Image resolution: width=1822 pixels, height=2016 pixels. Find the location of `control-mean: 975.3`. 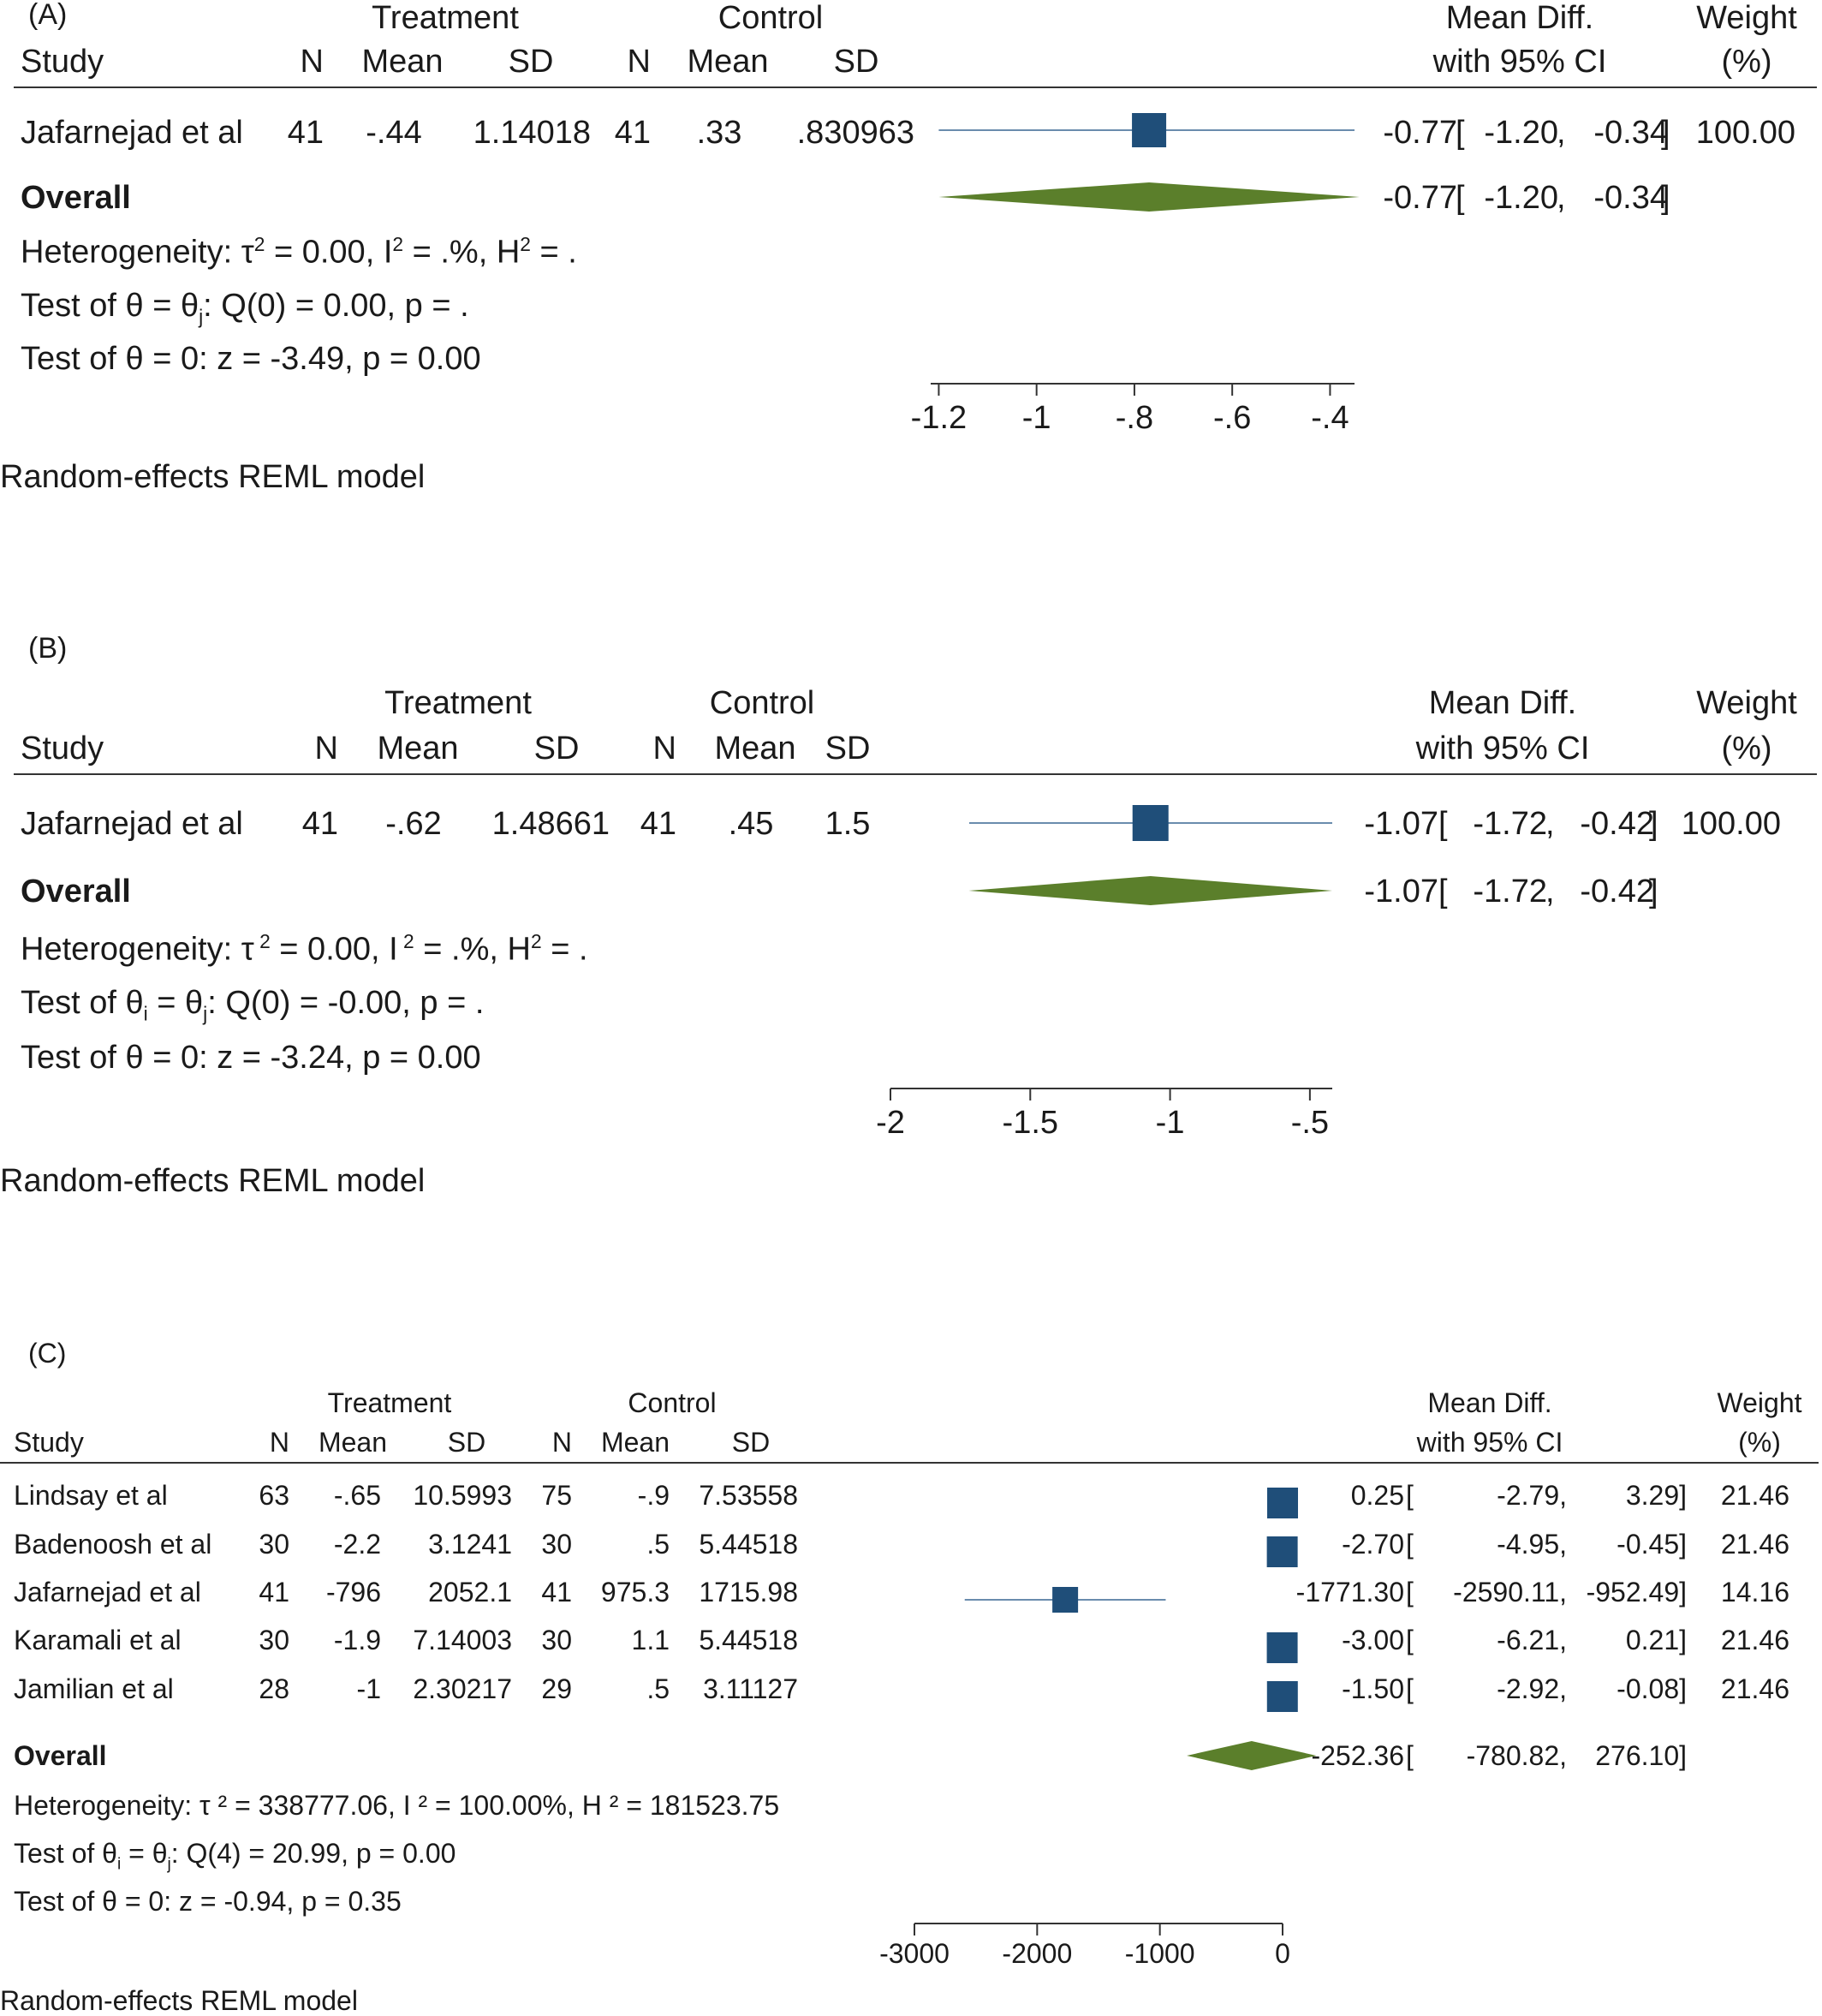

control-mean: 975.3 is located at coordinates (635, 1592).